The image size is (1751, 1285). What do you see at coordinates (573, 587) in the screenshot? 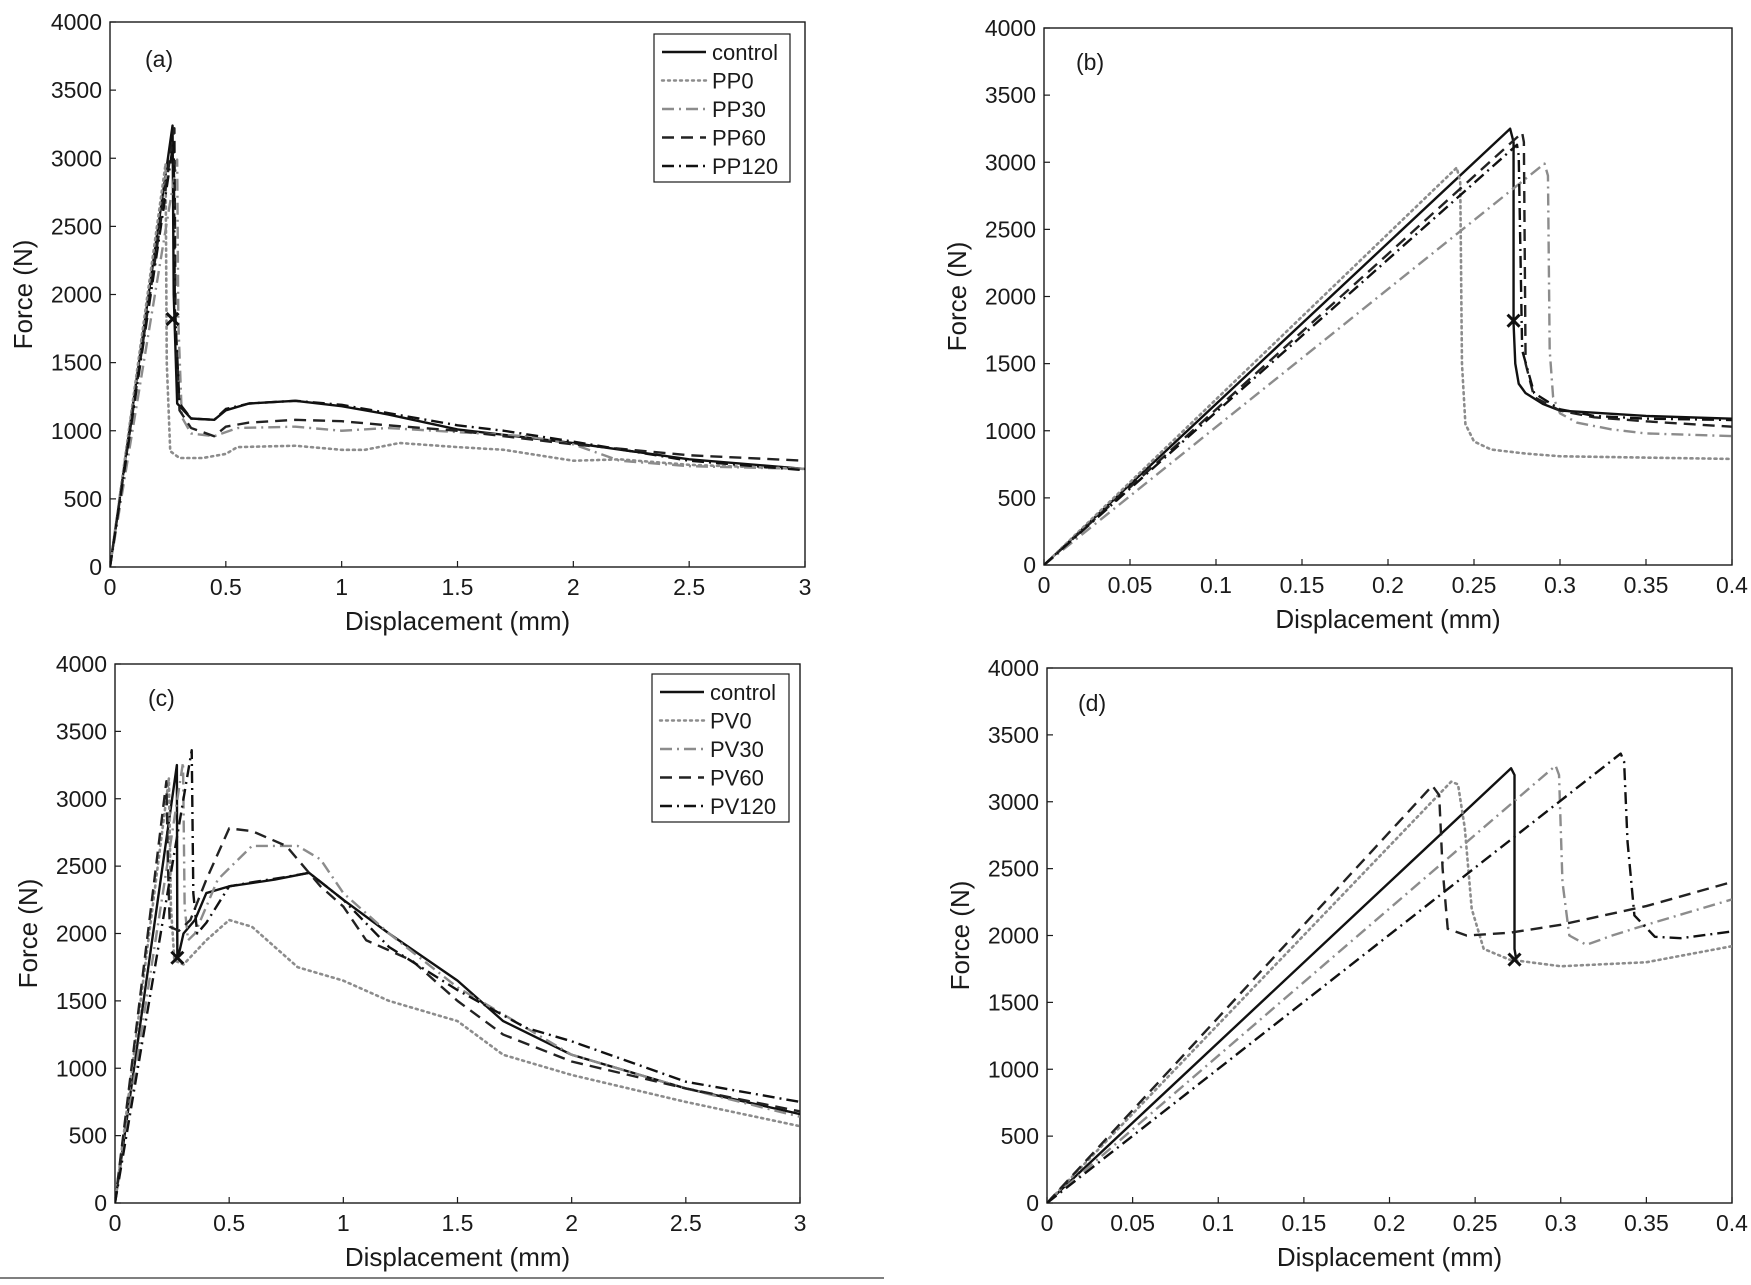
I see `x-tick-label: 2` at bounding box center [573, 587].